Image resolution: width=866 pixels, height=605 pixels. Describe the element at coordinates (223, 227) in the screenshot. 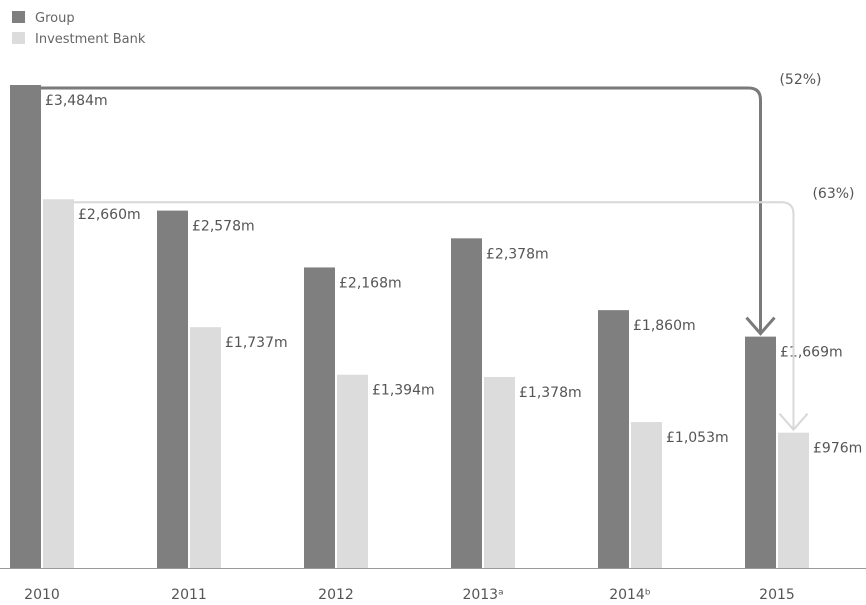

I see `data-label-group-1: £2,578m` at that location.